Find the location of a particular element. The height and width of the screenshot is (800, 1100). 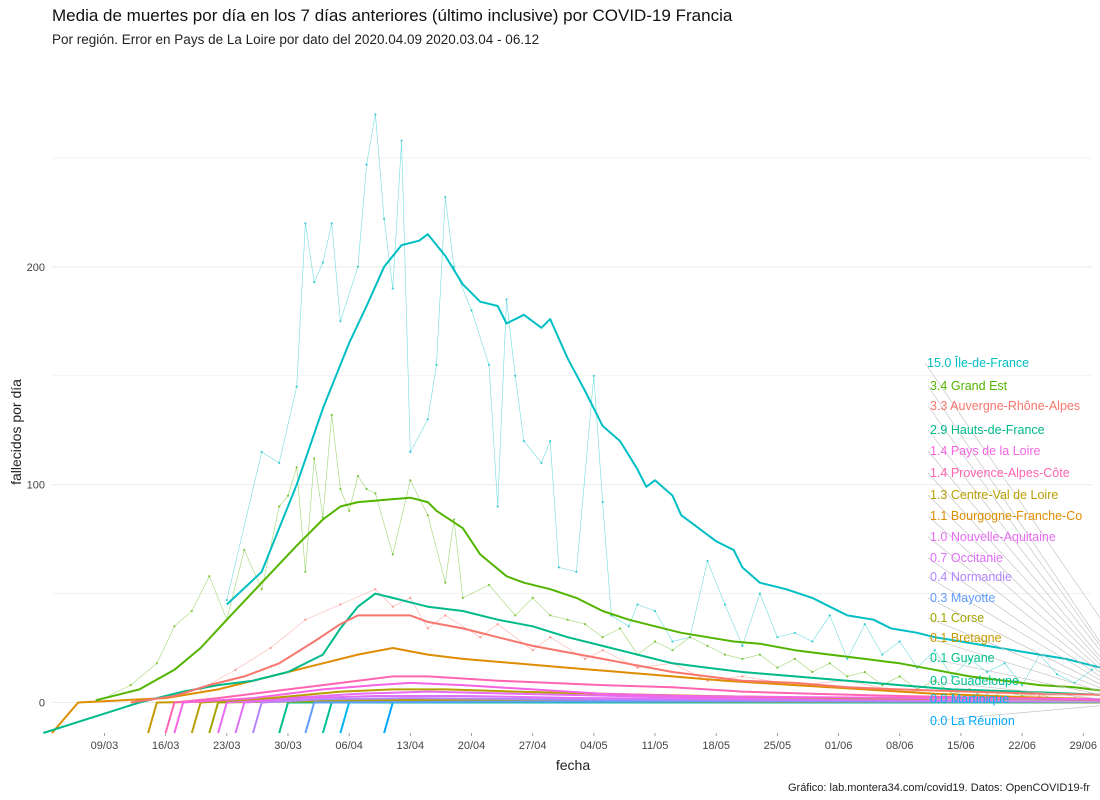

y-tick-labels: 0 100 200 is located at coordinates (36, 486).